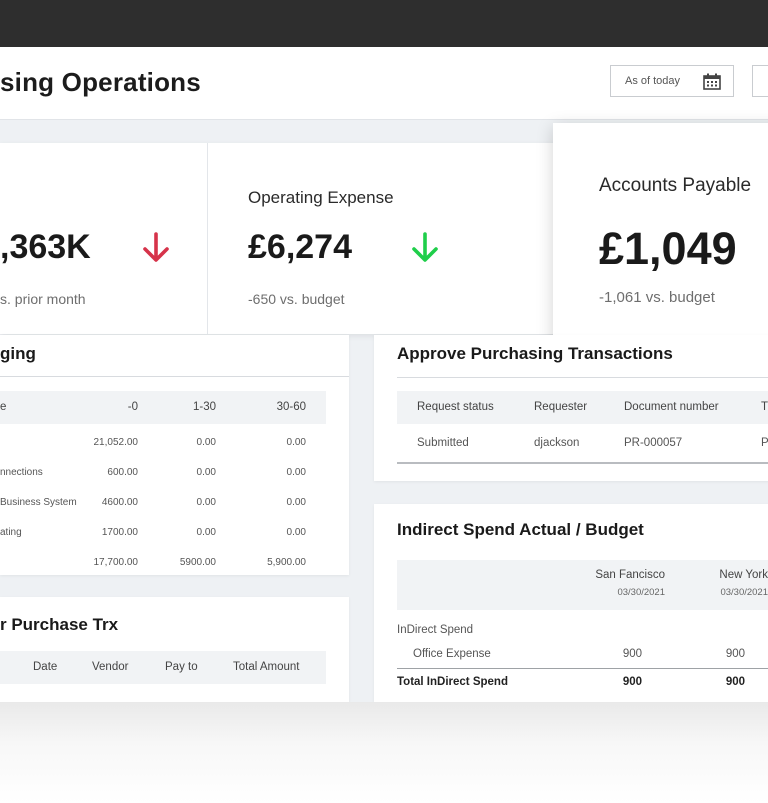  What do you see at coordinates (103, 238) in the screenshot?
I see `kpi-card-revenue: ,363K s. prior month` at bounding box center [103, 238].